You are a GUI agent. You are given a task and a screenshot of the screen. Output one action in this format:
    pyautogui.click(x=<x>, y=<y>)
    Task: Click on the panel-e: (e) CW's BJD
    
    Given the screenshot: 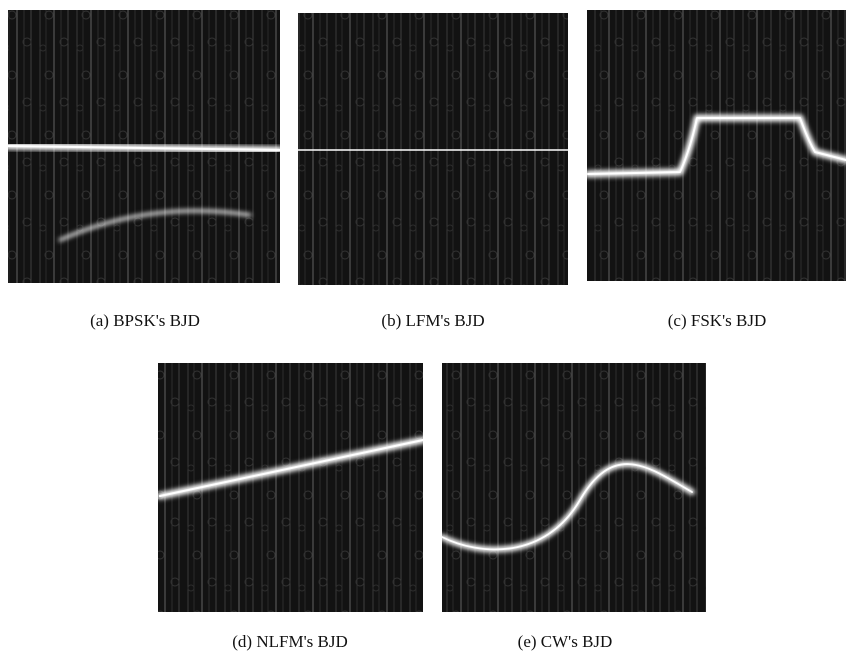 What is the action you would take?
    pyautogui.click(x=572, y=507)
    